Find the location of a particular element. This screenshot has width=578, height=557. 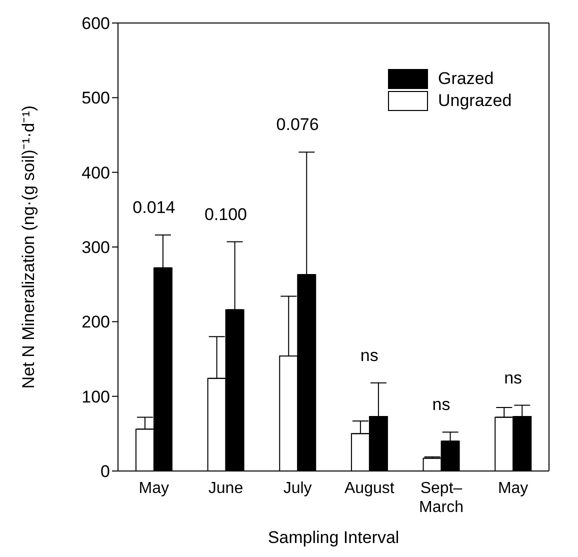

annotation: 0.100 is located at coordinates (226, 214).